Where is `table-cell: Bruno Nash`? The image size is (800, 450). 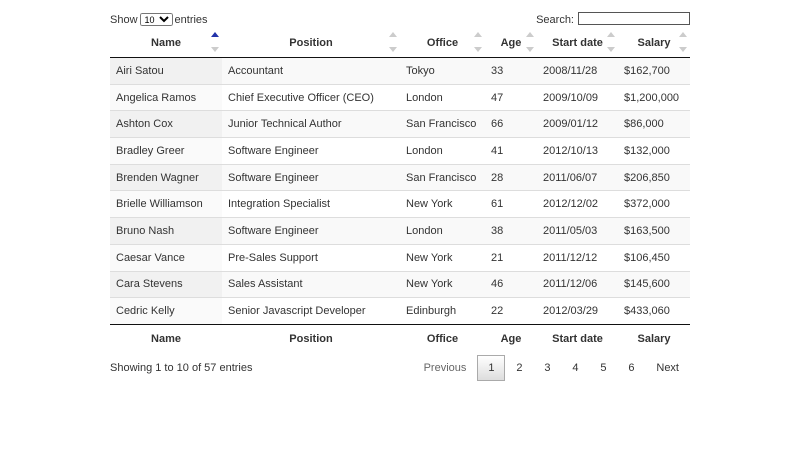
table-cell: Bruno Nash is located at coordinates (166, 231).